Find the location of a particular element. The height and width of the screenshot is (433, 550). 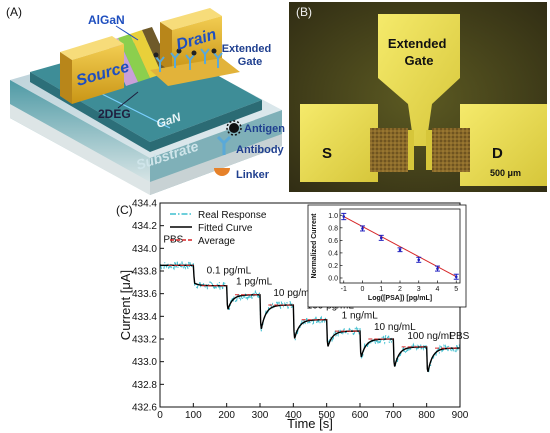

y-axis-label: Current [μA] is located at coordinates (125, 305).